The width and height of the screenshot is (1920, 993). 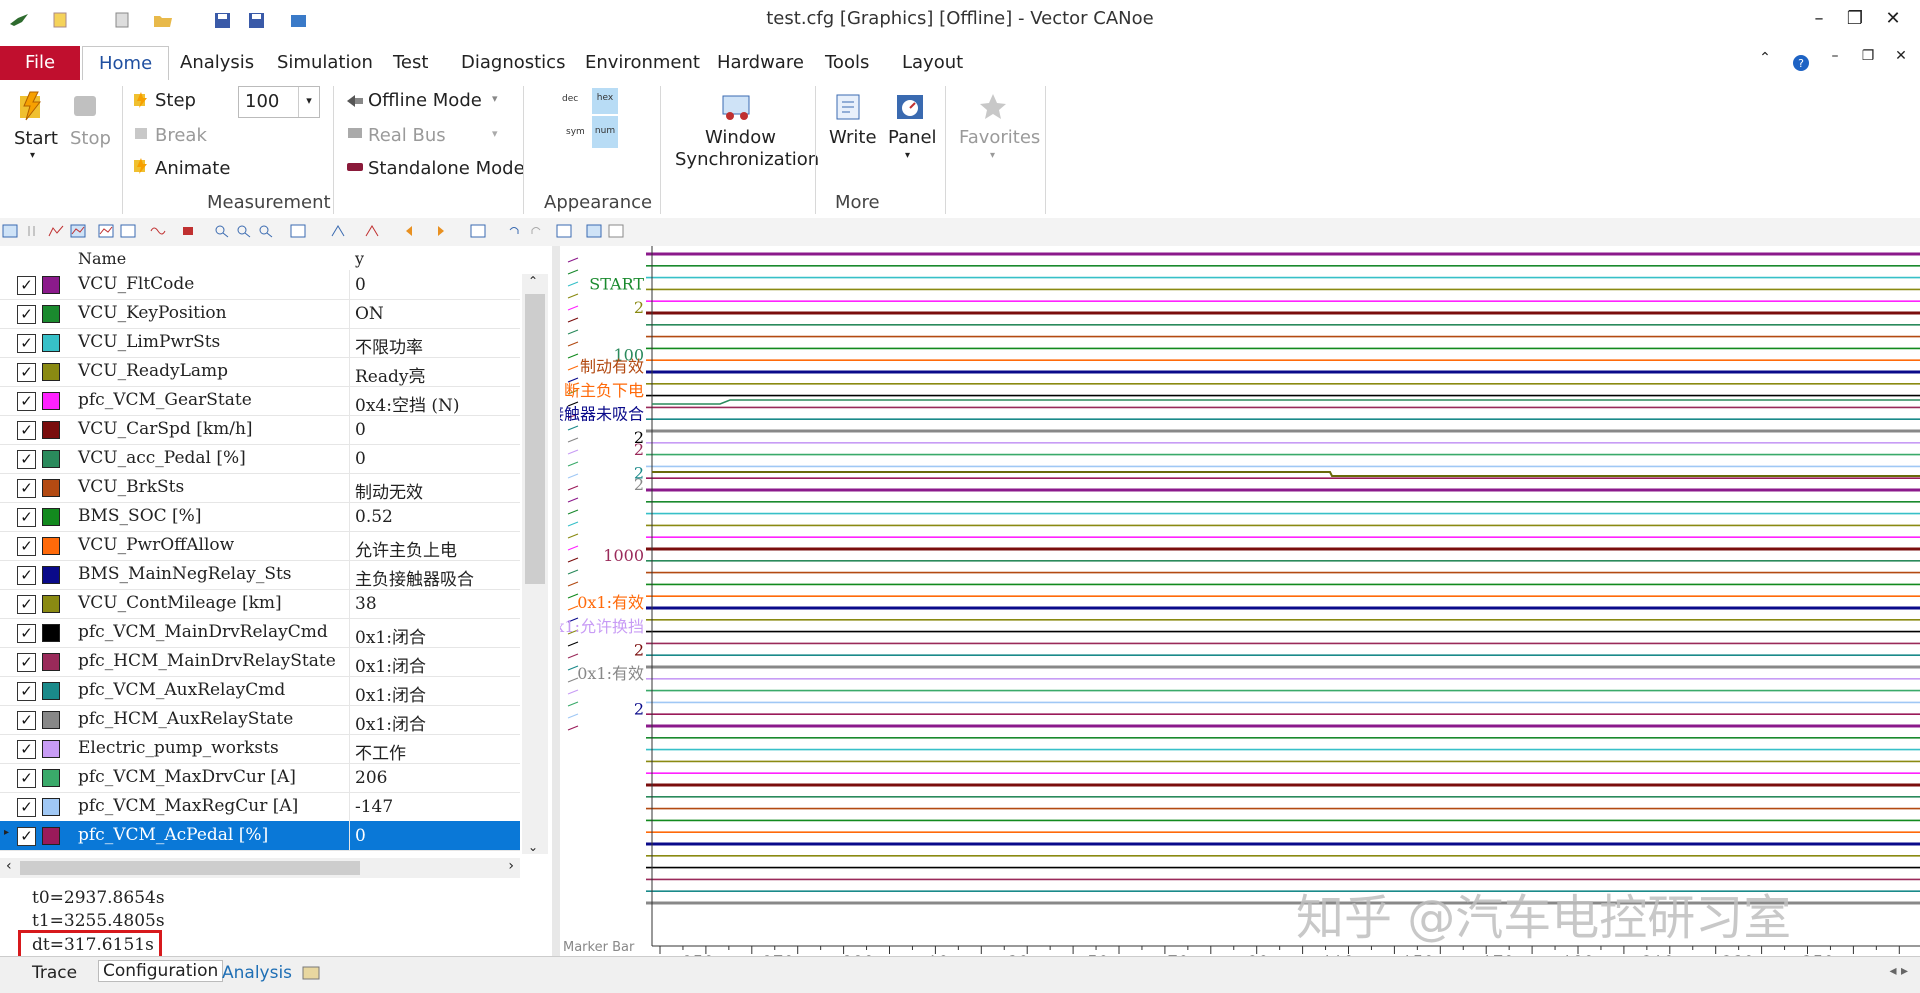 What do you see at coordinates (372, 231) in the screenshot?
I see `marker-icon` at bounding box center [372, 231].